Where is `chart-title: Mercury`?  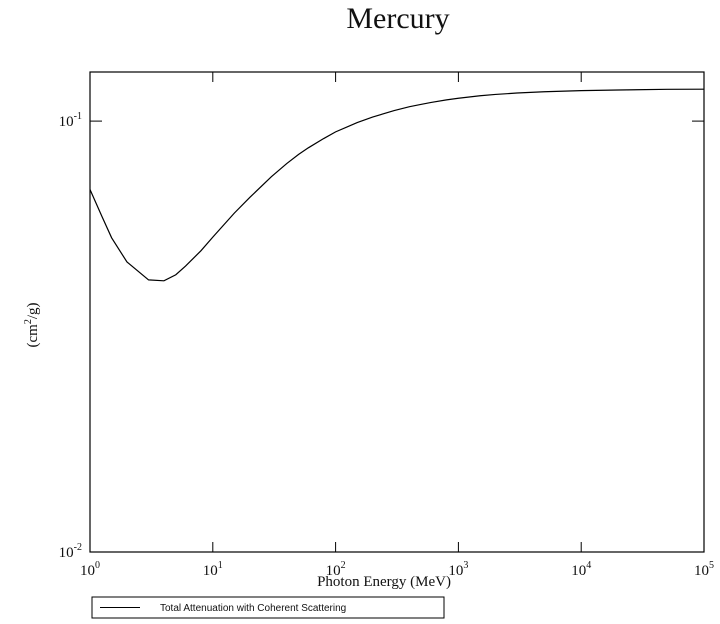
chart-title: Mercury is located at coordinates (397, 18).